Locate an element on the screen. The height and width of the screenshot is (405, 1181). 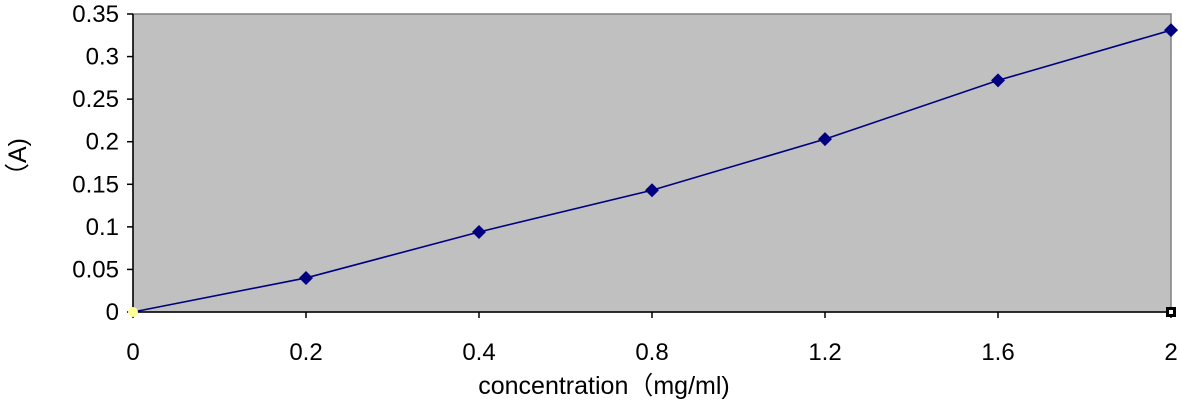
x-tick-label: 1.2 is located at coordinates (824, 352).